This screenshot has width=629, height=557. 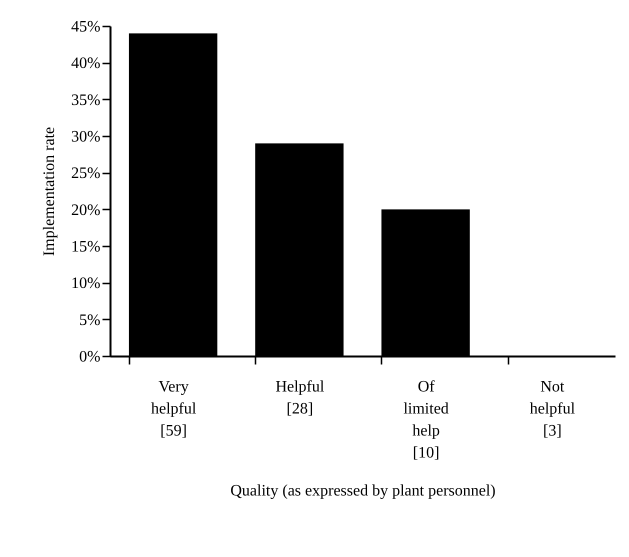 I want to click on y-tick-label: 40%, so click(x=85, y=63).